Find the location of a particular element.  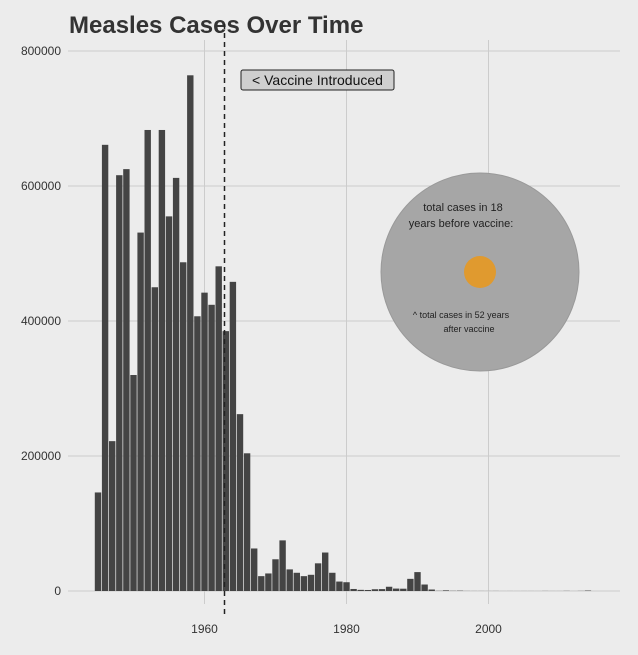

x-tick-label: 1960 is located at coordinates (204, 629).